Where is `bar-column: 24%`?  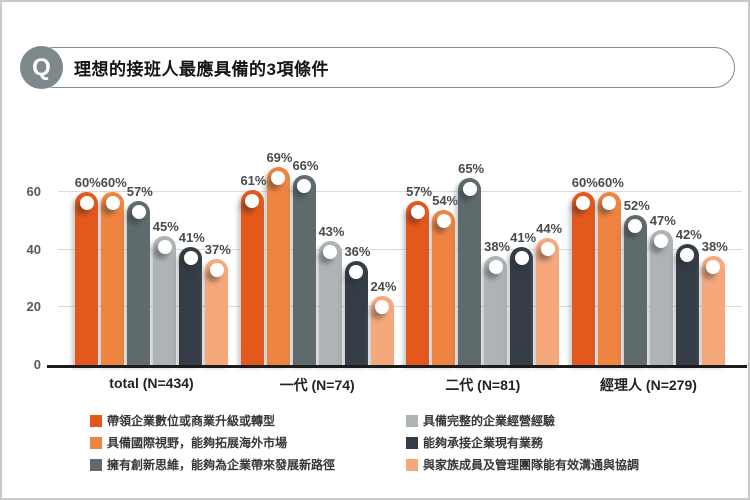
bar-column: 24% is located at coordinates (383, 322).